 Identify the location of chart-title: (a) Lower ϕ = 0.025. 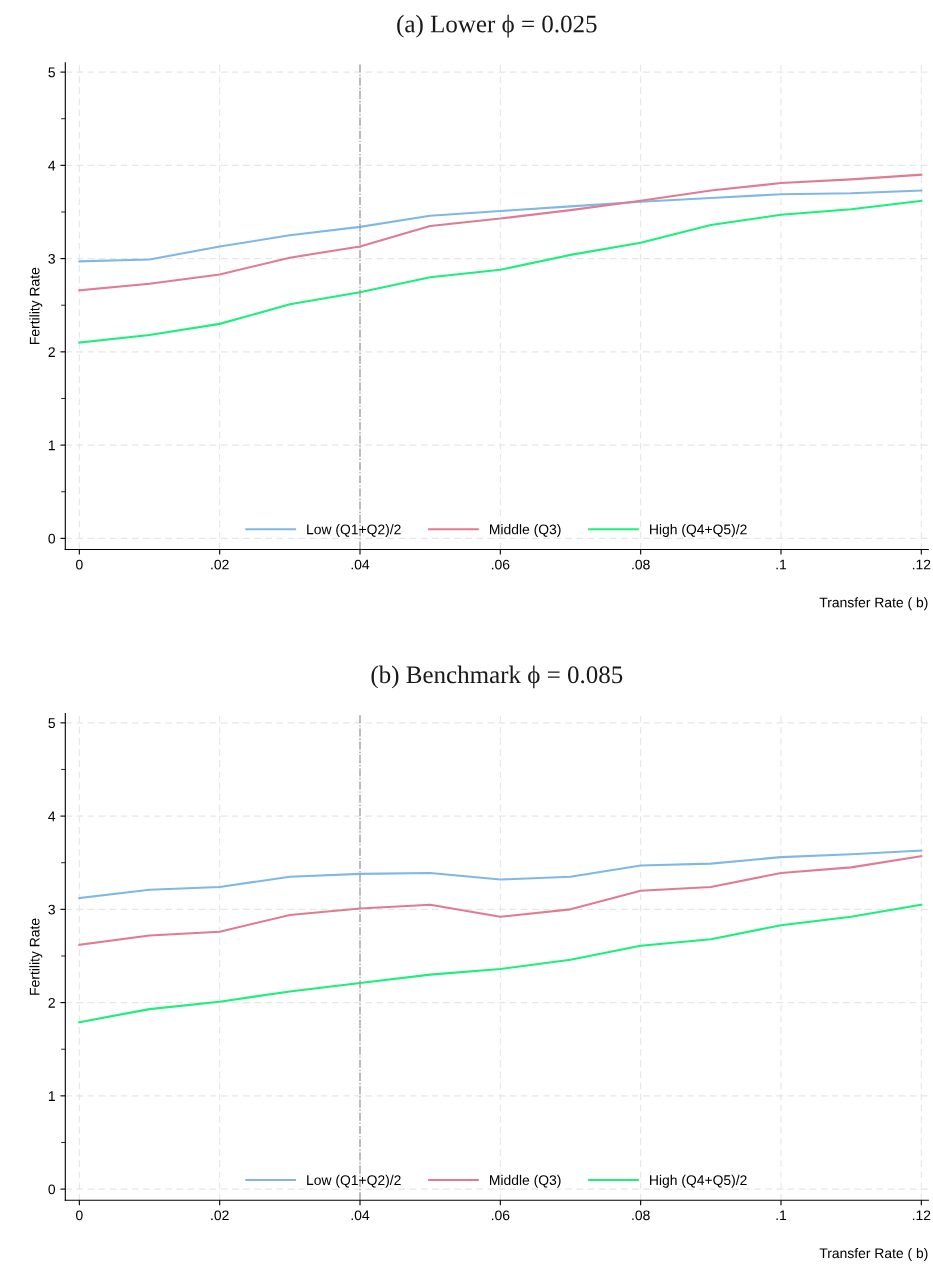
(497, 26).